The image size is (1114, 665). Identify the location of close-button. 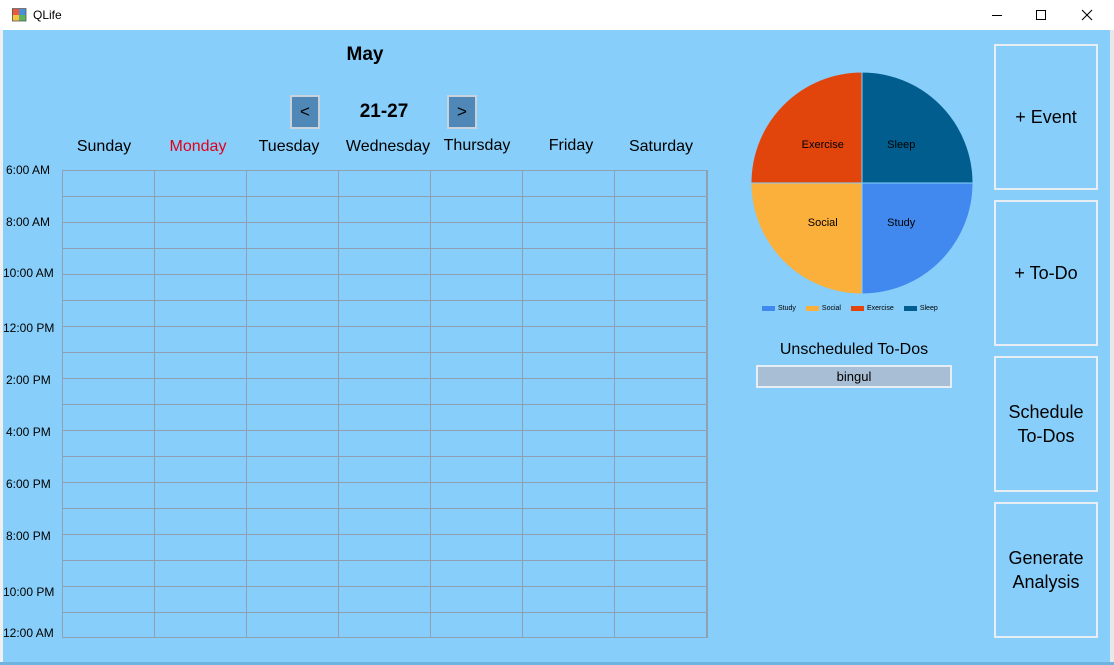
(1087, 15).